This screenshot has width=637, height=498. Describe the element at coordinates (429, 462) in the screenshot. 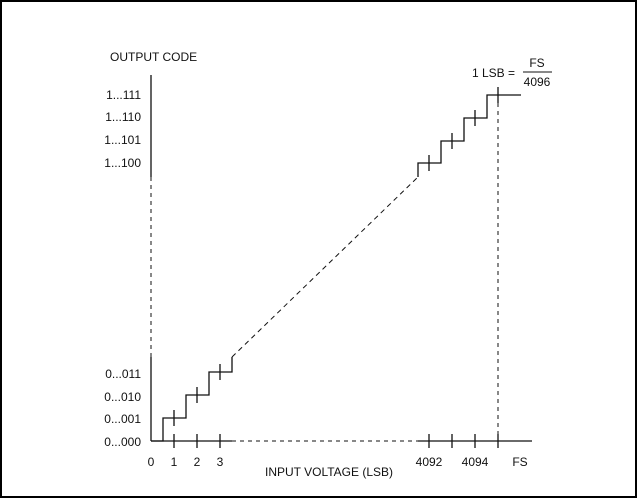

I see `x-tick-label: 4092` at that location.